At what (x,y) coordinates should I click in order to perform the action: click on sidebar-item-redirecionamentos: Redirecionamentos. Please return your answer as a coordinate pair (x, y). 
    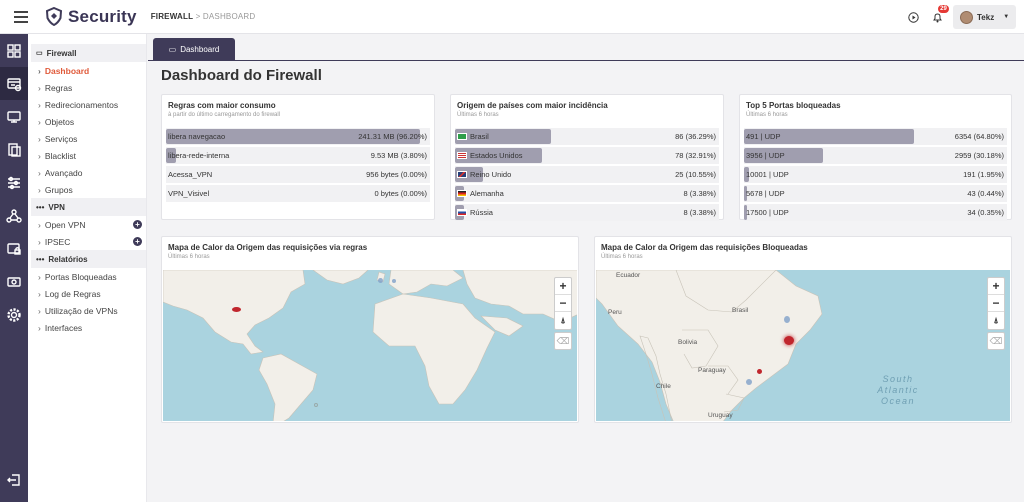
    Looking at the image, I should click on (87, 104).